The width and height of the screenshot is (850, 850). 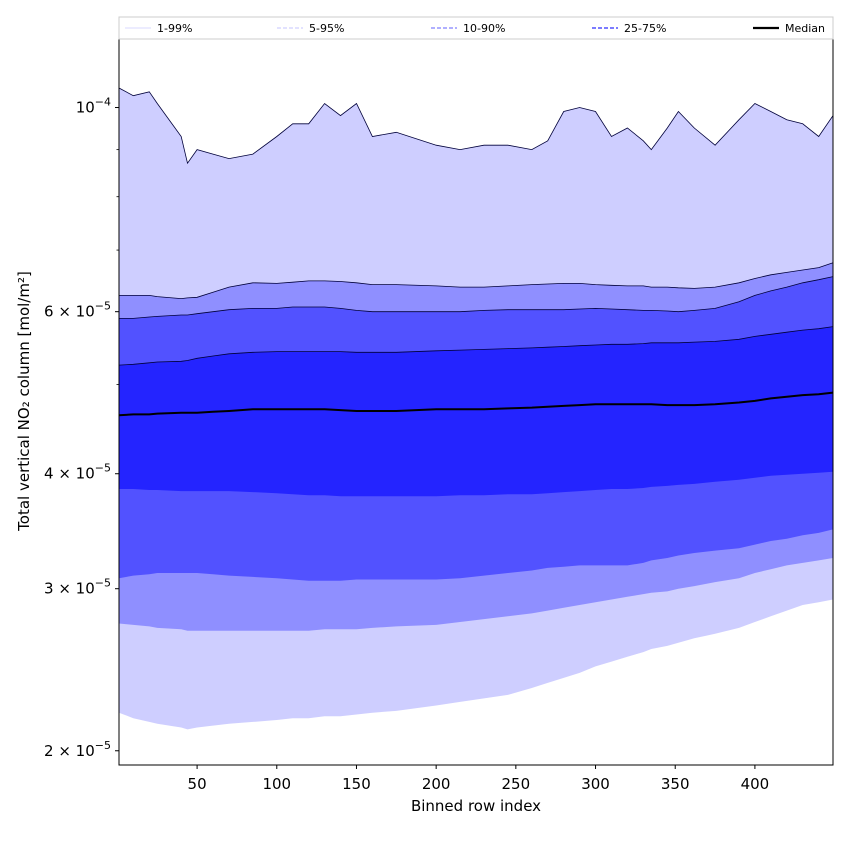 What do you see at coordinates (476, 126) in the screenshot?
I see `band-upper-edge-1-99%` at bounding box center [476, 126].